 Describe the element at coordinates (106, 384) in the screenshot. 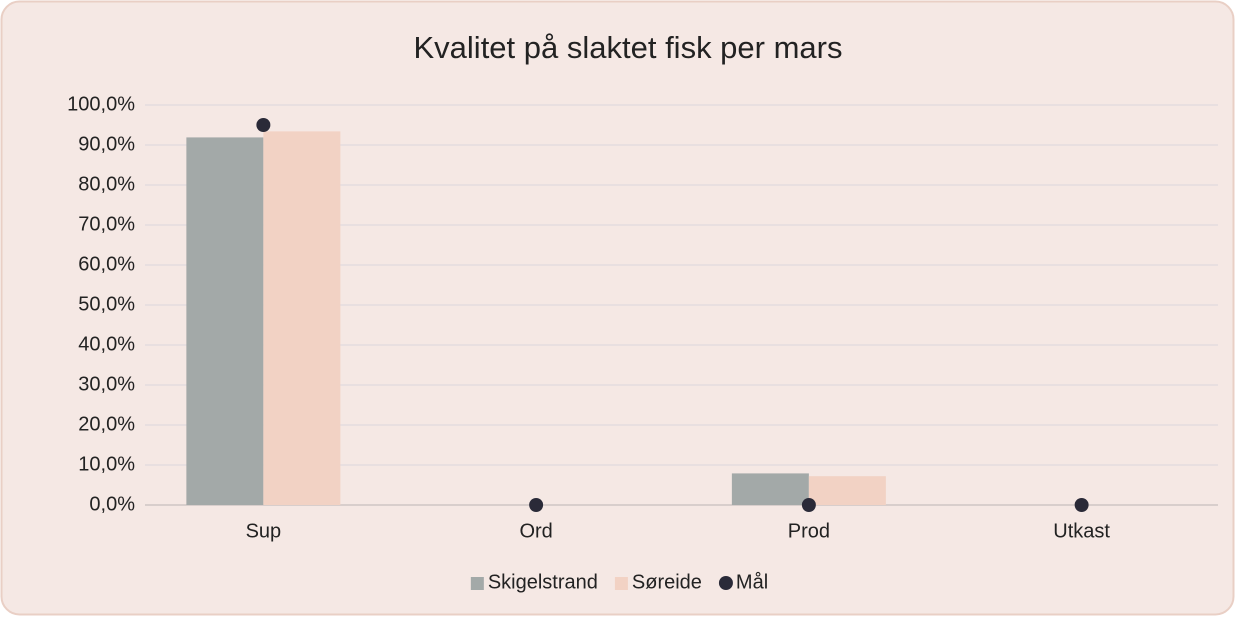

I see `y-tick-label: 30,0%` at that location.